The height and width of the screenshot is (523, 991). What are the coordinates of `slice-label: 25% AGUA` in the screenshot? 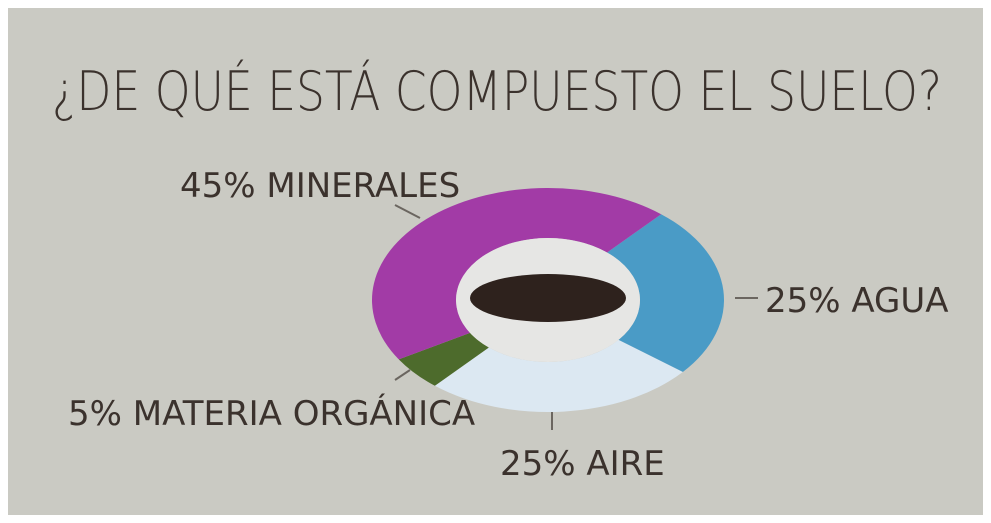 It's located at (857, 301).